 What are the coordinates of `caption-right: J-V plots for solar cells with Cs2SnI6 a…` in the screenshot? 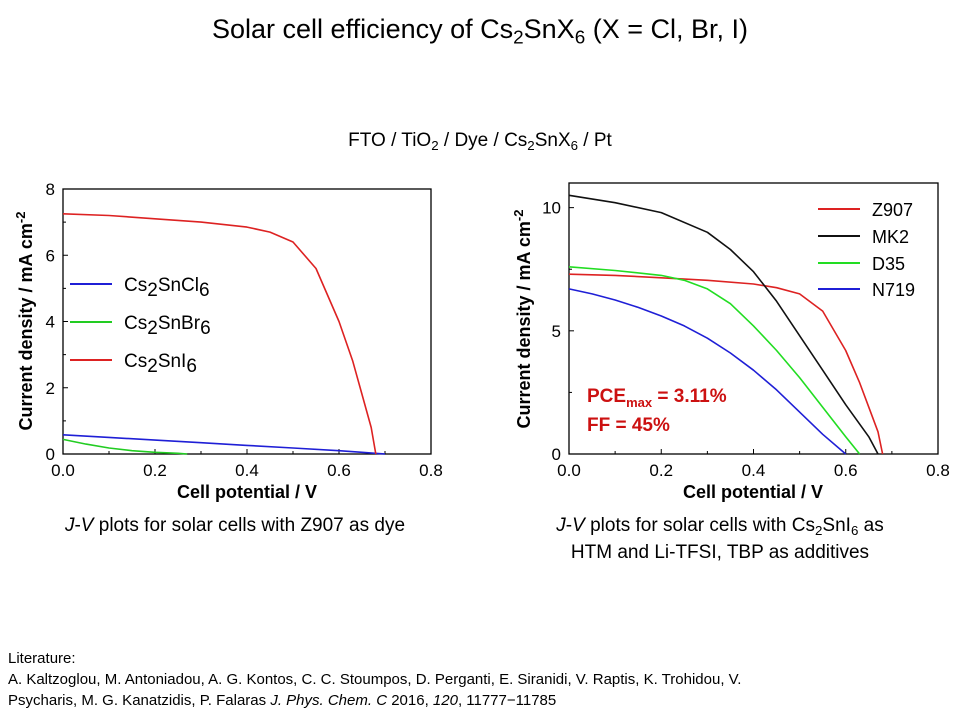 It's located at (720, 539).